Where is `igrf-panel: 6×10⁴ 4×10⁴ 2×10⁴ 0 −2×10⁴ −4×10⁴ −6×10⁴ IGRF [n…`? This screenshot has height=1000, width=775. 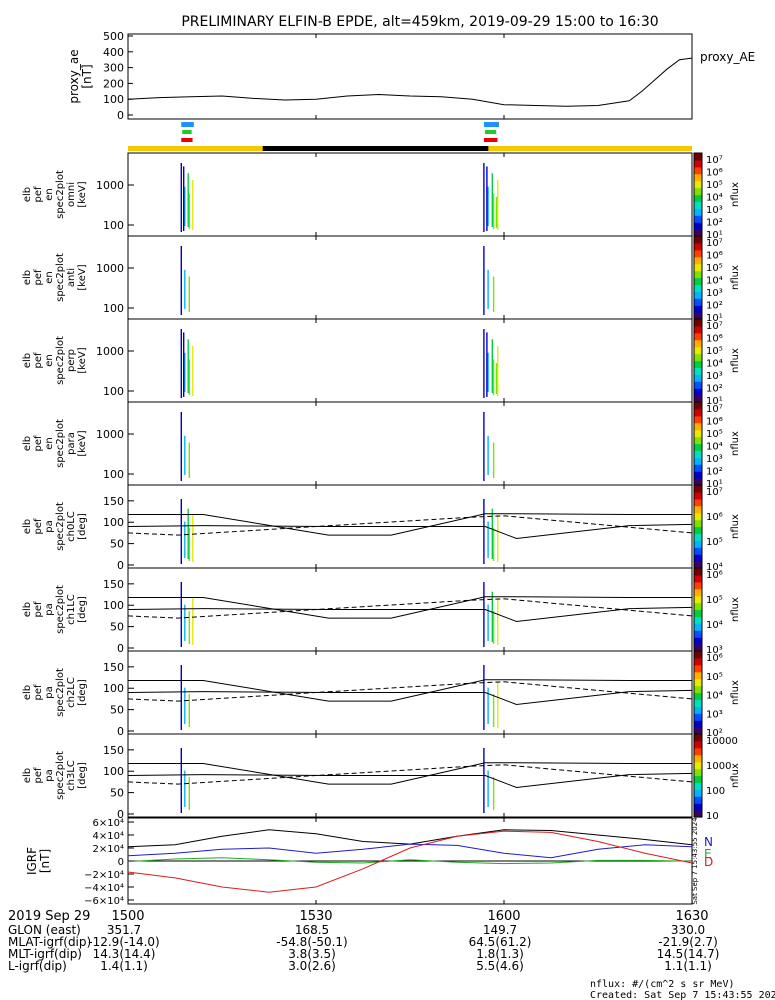 igrf-panel: 6×10⁴ 4×10⁴ 2×10⁴ 0 −2×10⁴ −4×10⁴ −6×10⁴ IGRF [n… is located at coordinates (369, 862).